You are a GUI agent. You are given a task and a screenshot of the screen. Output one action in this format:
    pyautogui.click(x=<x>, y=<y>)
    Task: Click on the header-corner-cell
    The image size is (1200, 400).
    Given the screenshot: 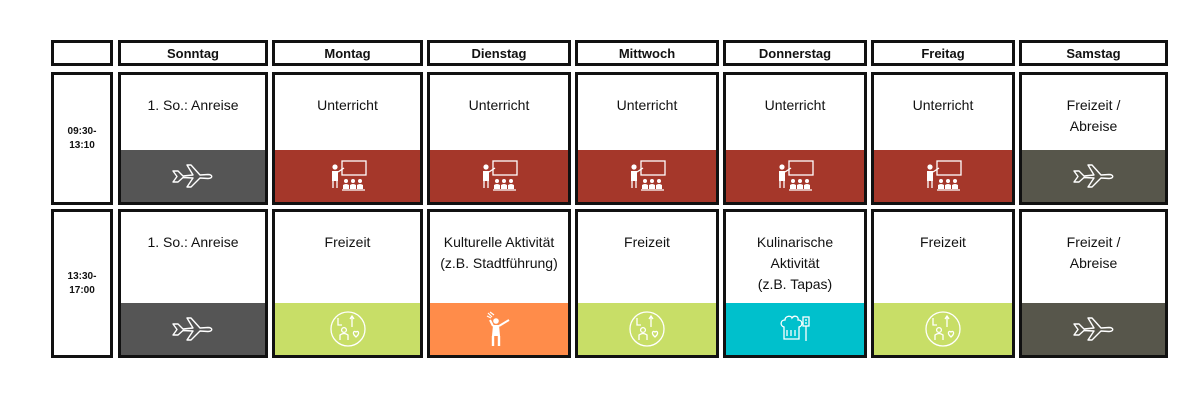 What is the action you would take?
    pyautogui.click(x=82, y=53)
    